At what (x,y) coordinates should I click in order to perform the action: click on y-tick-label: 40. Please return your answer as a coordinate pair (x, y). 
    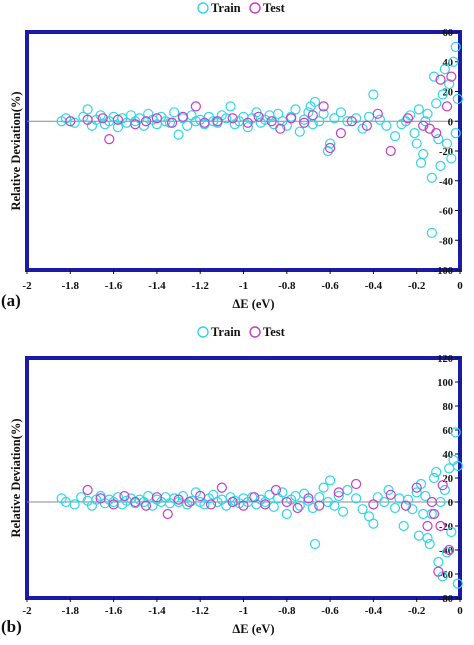
    Looking at the image, I should click on (448, 455).